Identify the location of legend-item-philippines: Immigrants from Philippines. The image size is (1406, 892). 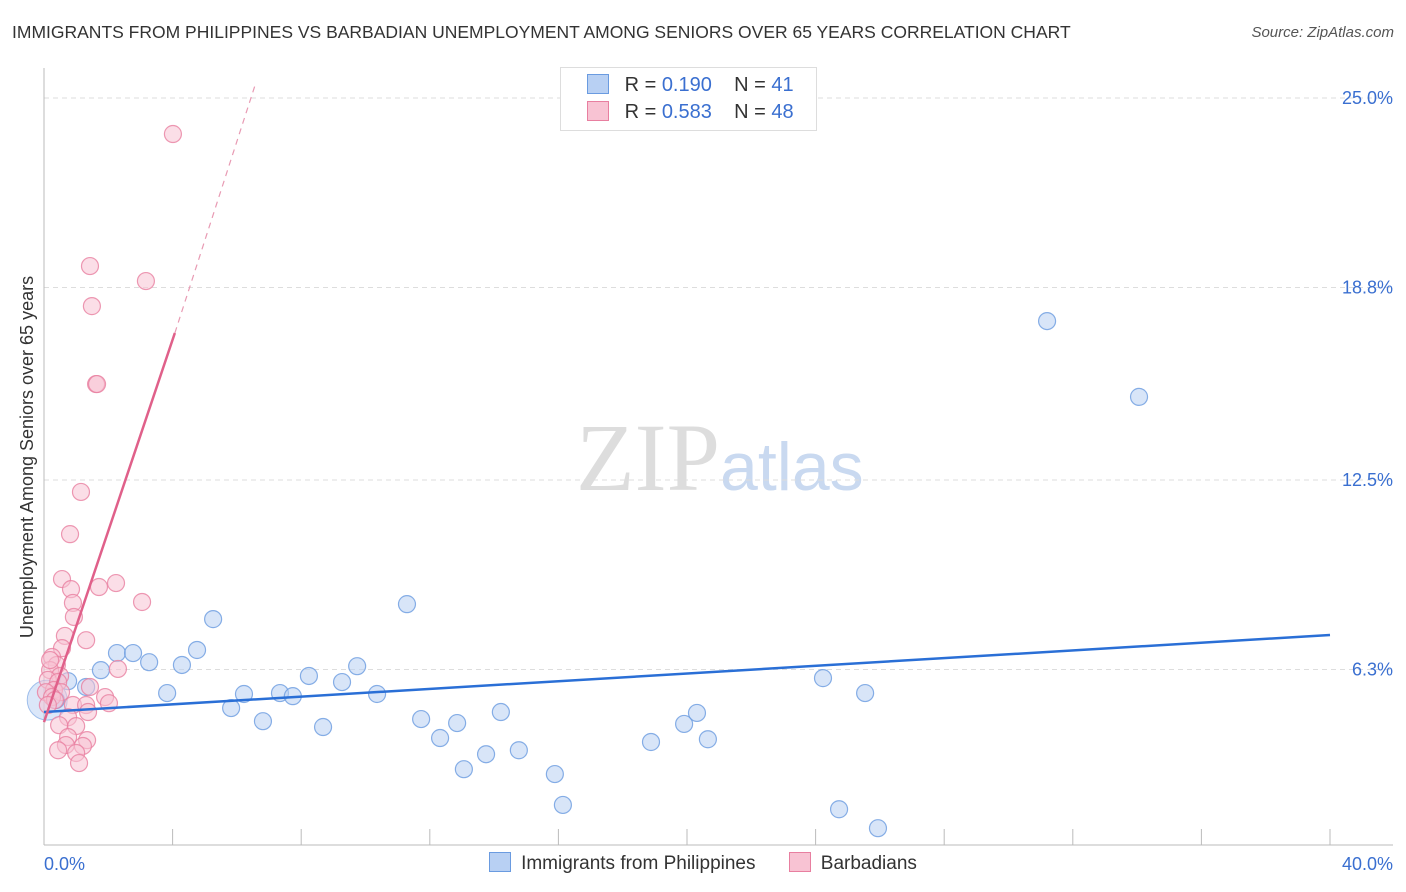
(622, 863).